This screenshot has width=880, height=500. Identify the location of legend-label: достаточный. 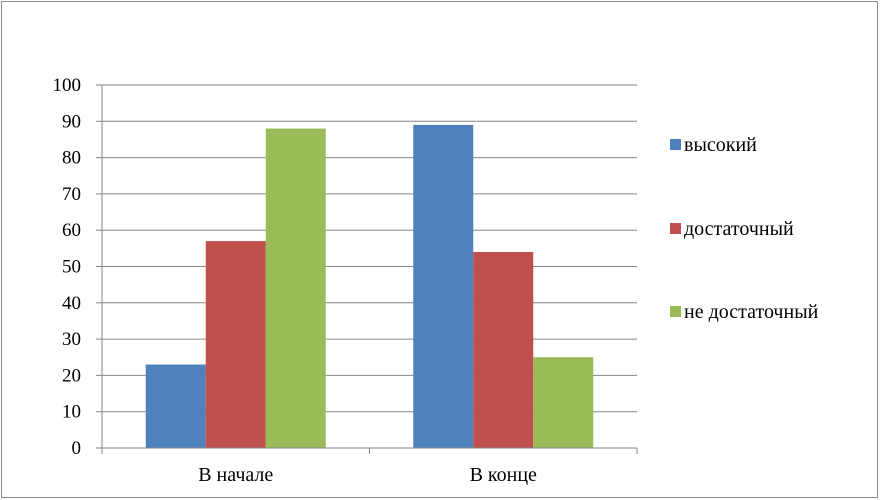
(739, 229).